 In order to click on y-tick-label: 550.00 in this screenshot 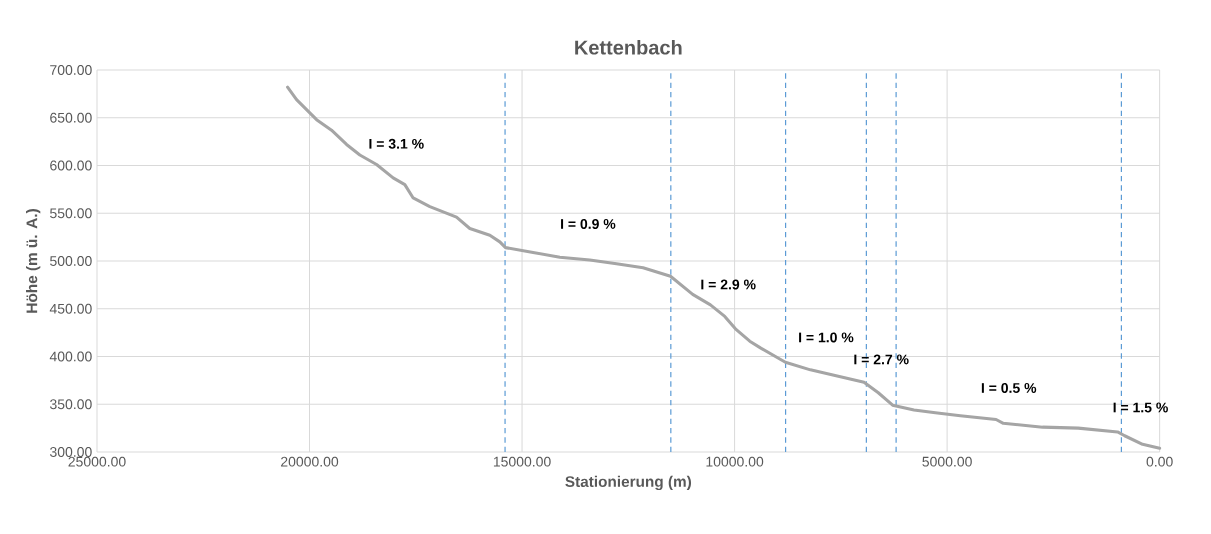, I will do `click(71, 213)`.